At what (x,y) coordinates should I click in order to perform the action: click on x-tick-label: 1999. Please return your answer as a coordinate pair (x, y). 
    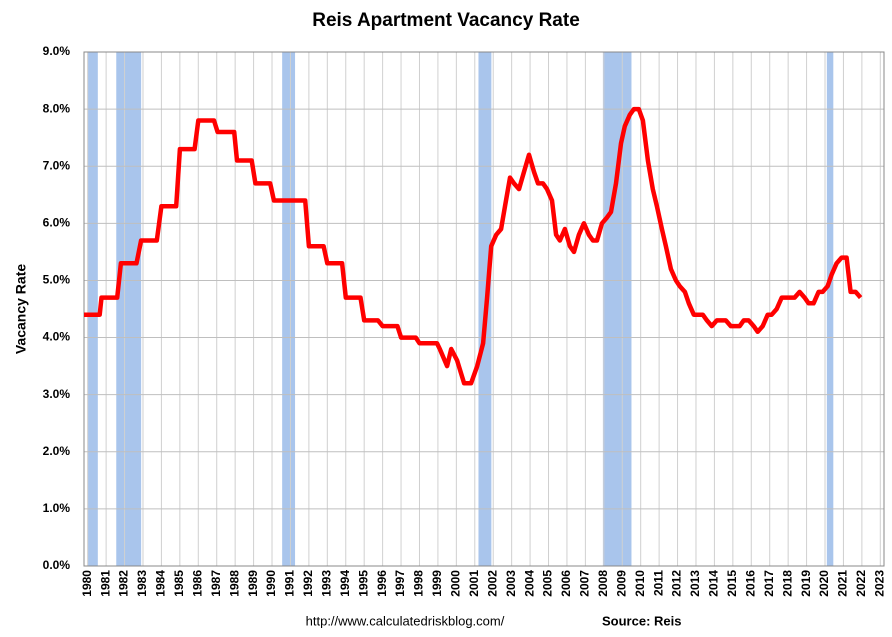
    Looking at the image, I should click on (437, 583).